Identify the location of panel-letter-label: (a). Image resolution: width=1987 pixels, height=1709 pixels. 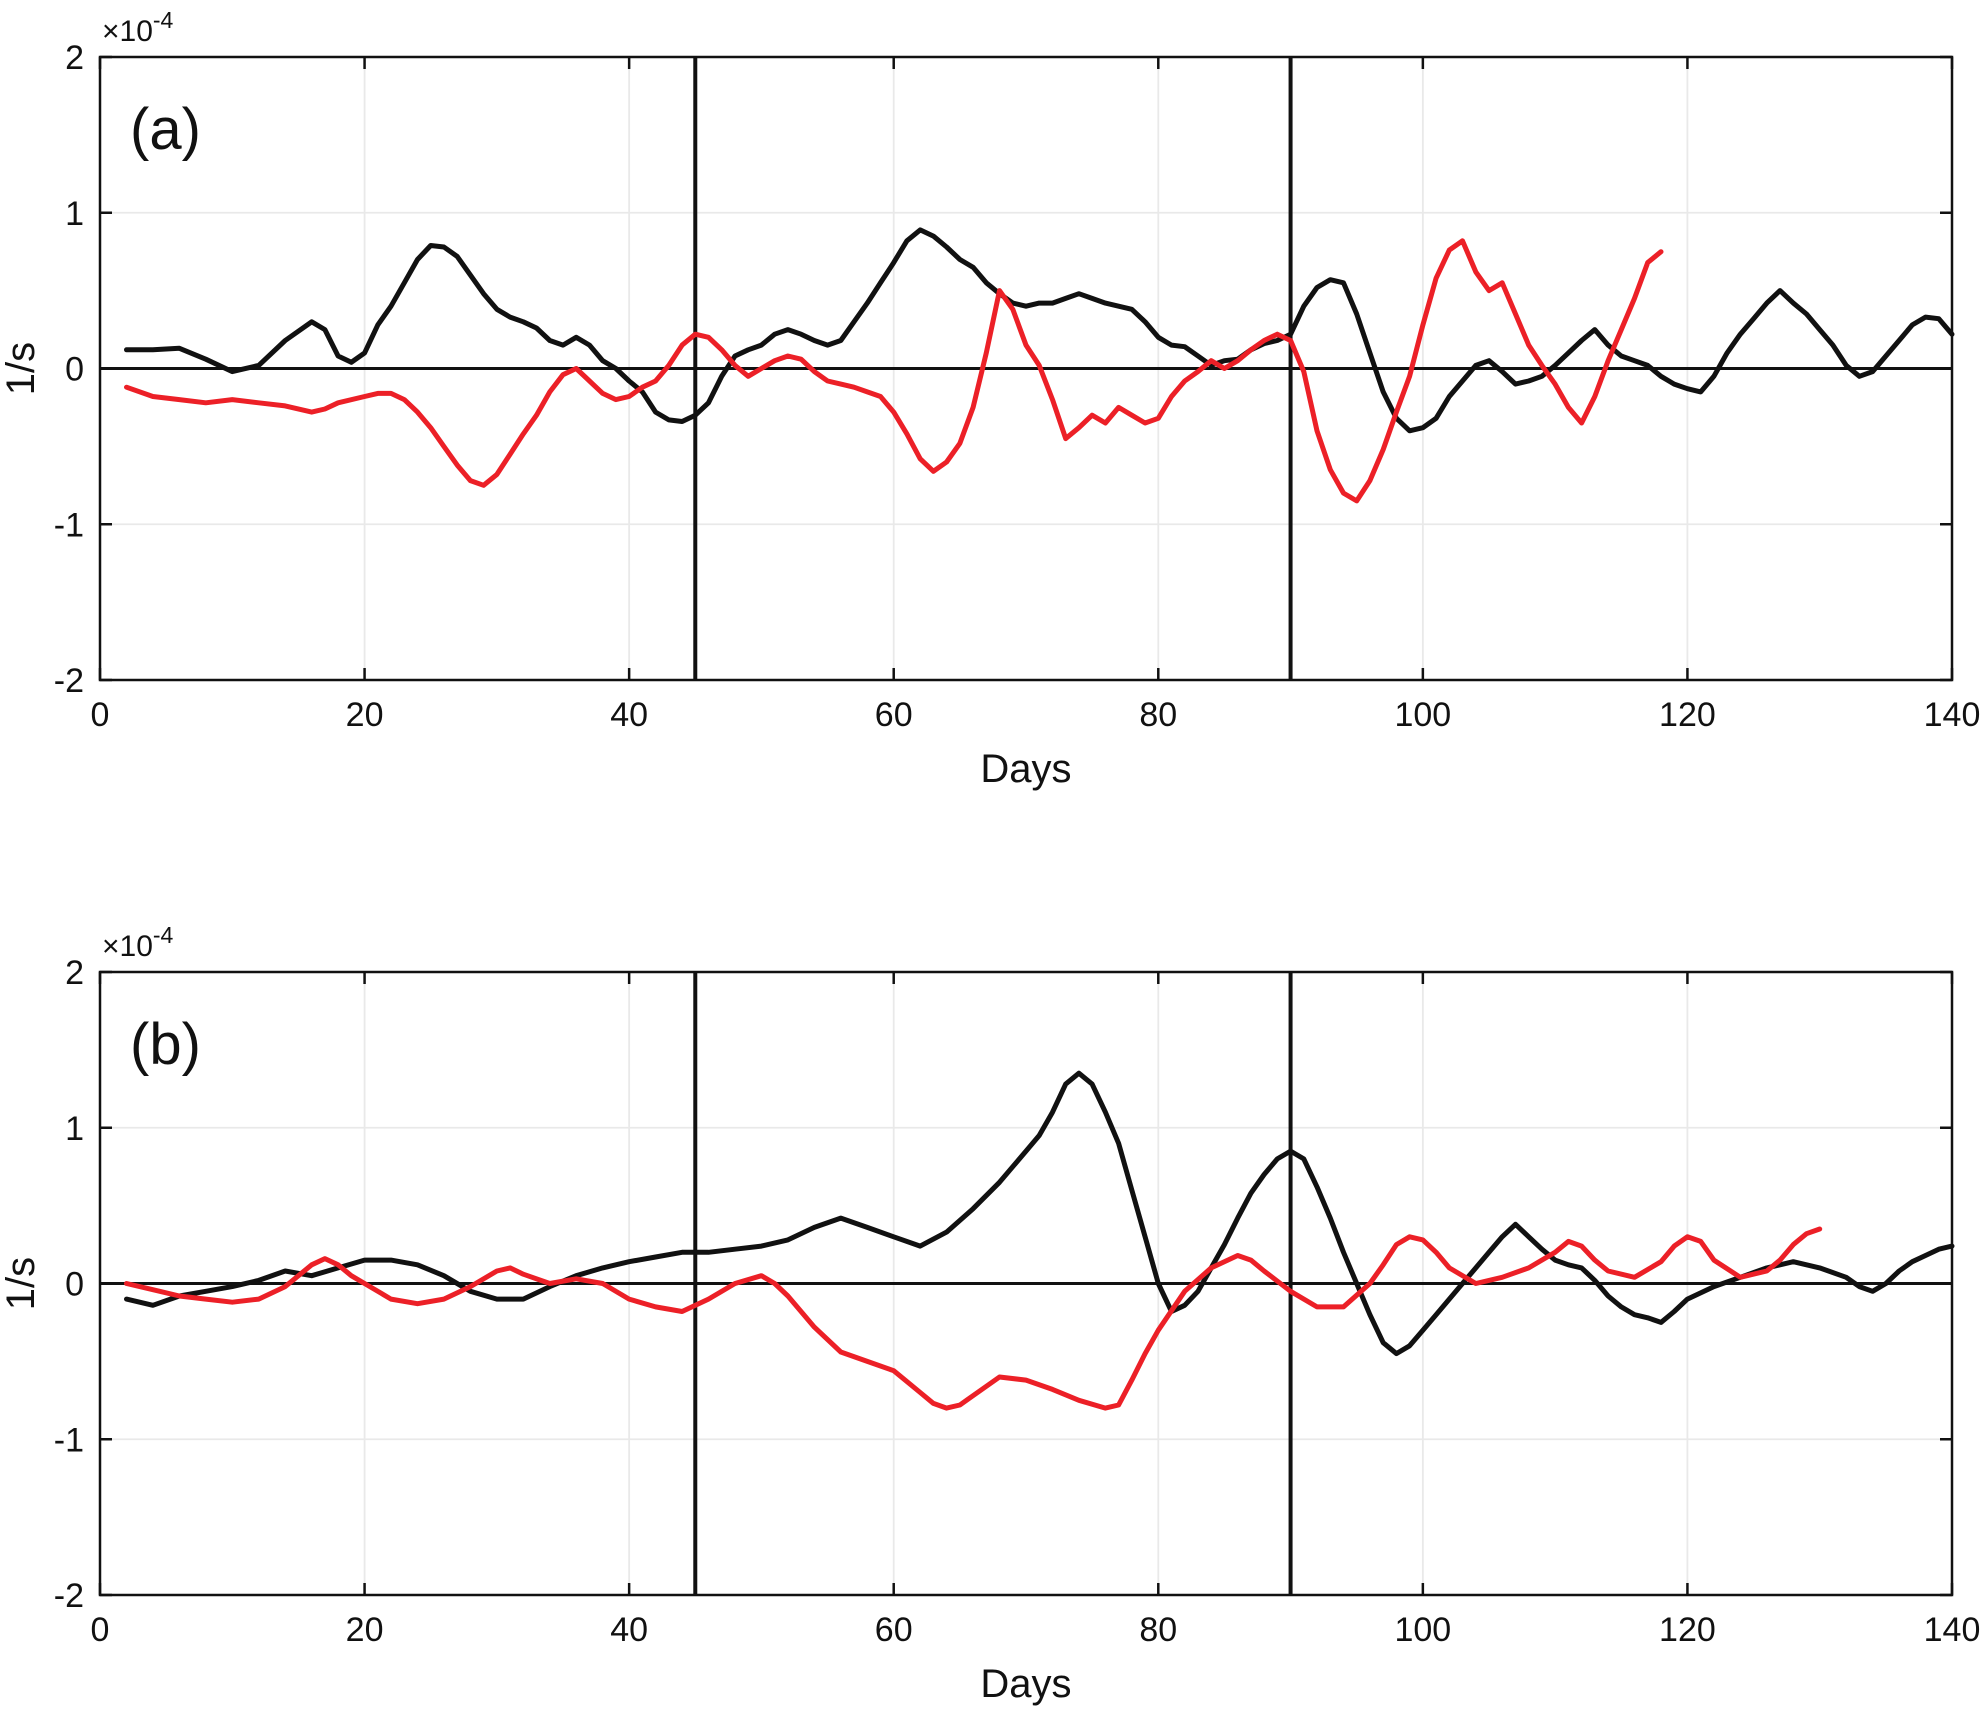
(165, 129).